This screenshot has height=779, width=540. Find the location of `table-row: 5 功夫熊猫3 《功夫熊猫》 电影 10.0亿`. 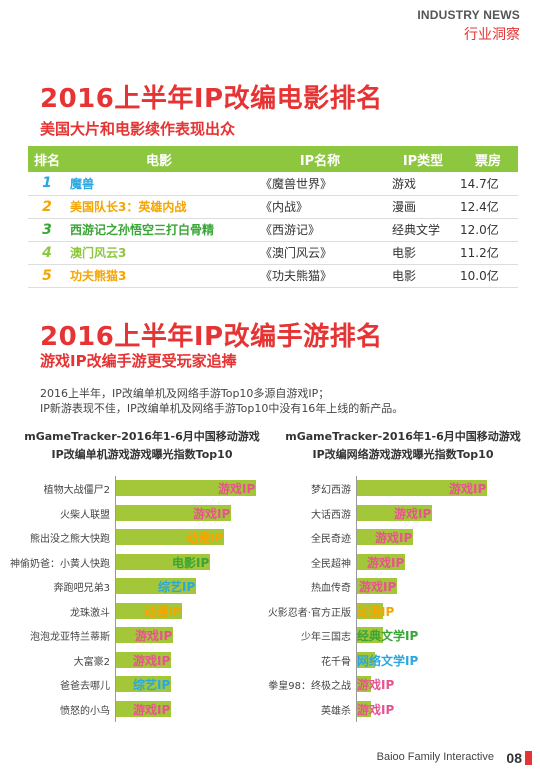

table-row: 5 功夫熊猫3 《功夫熊猫》 电影 10.0亿 is located at coordinates (273, 276).